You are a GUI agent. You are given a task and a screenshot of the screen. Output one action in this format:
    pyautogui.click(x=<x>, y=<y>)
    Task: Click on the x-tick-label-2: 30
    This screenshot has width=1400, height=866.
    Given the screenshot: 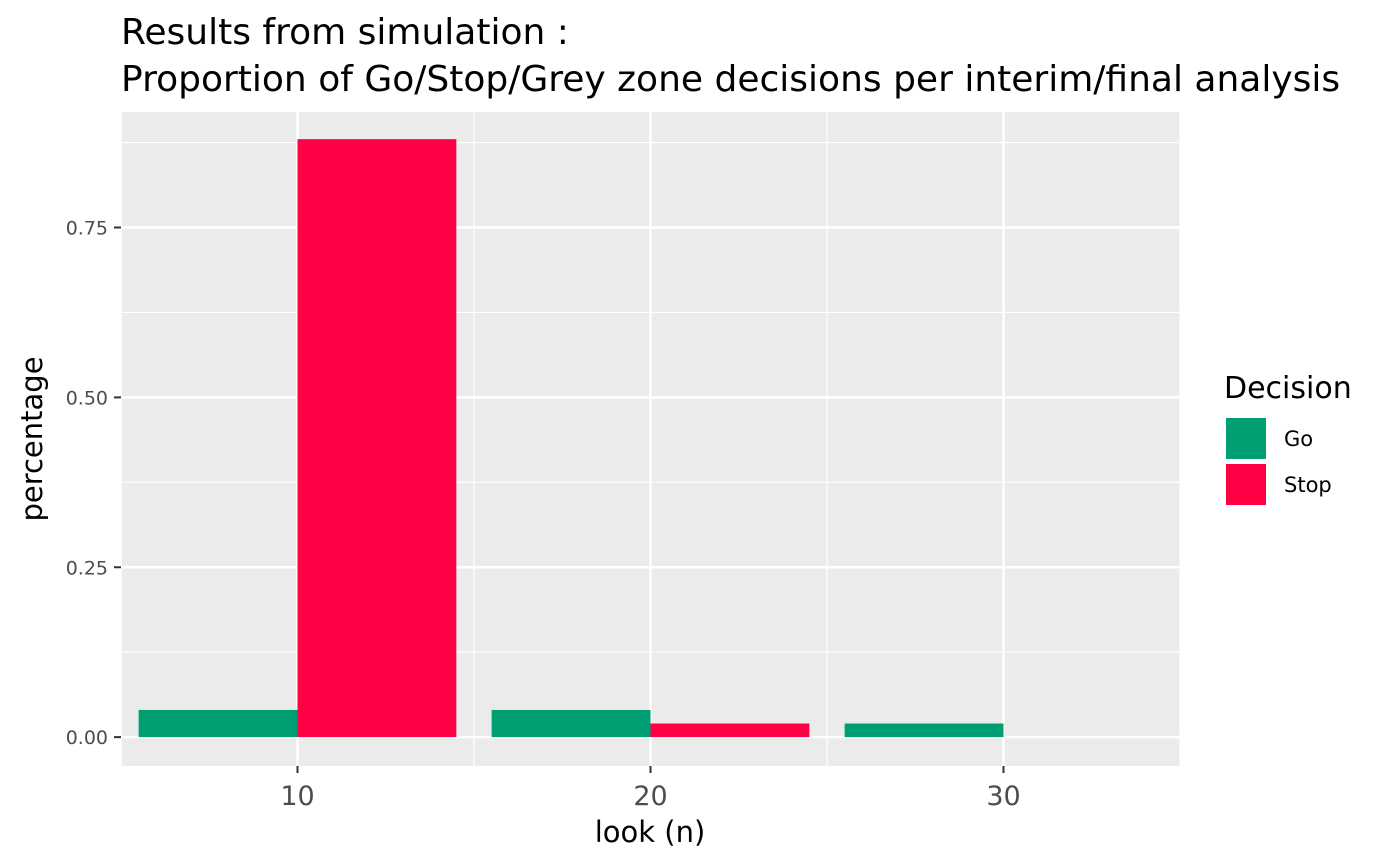 What is the action you would take?
    pyautogui.click(x=1003, y=796)
    